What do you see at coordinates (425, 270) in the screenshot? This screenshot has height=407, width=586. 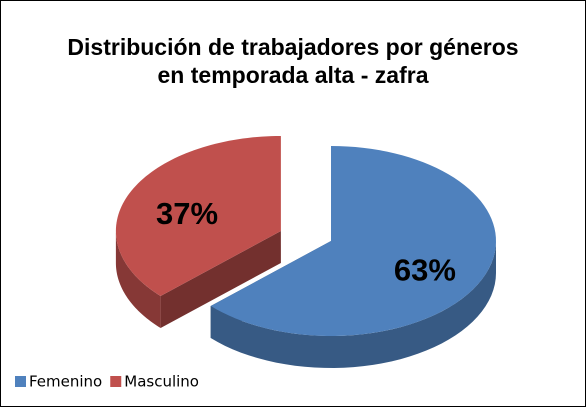 I see `data-label: 63%` at bounding box center [425, 270].